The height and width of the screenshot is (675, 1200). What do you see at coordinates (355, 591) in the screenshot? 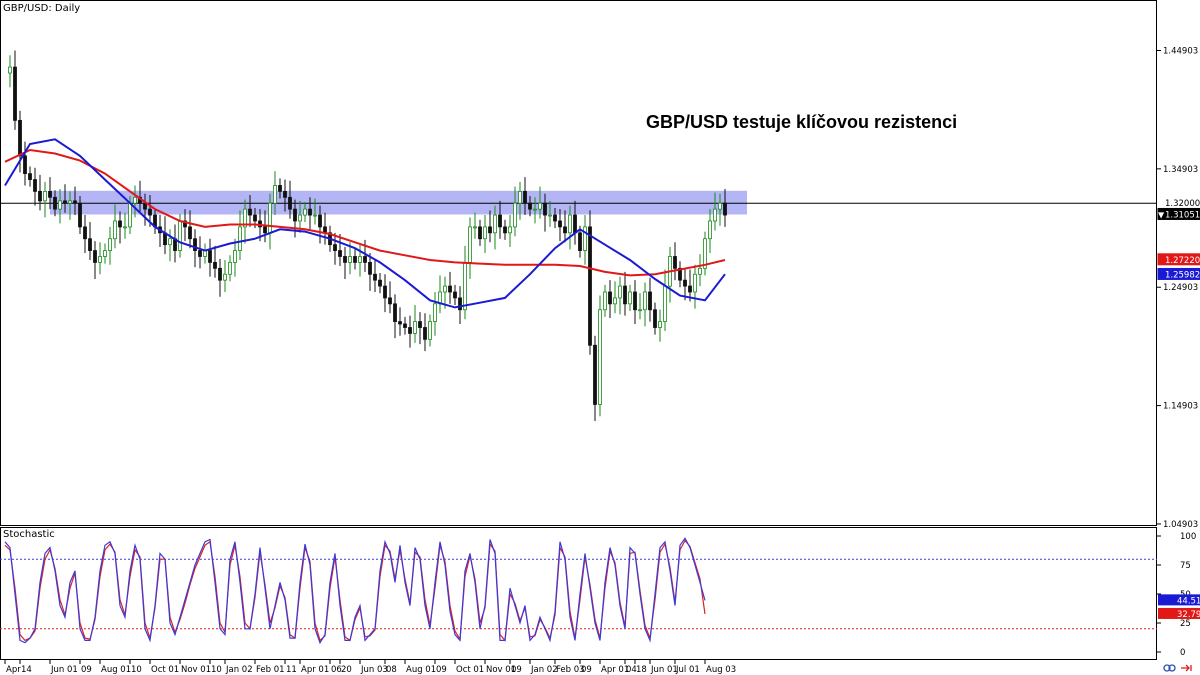
I see `stochastic-k-line` at bounding box center [355, 591].